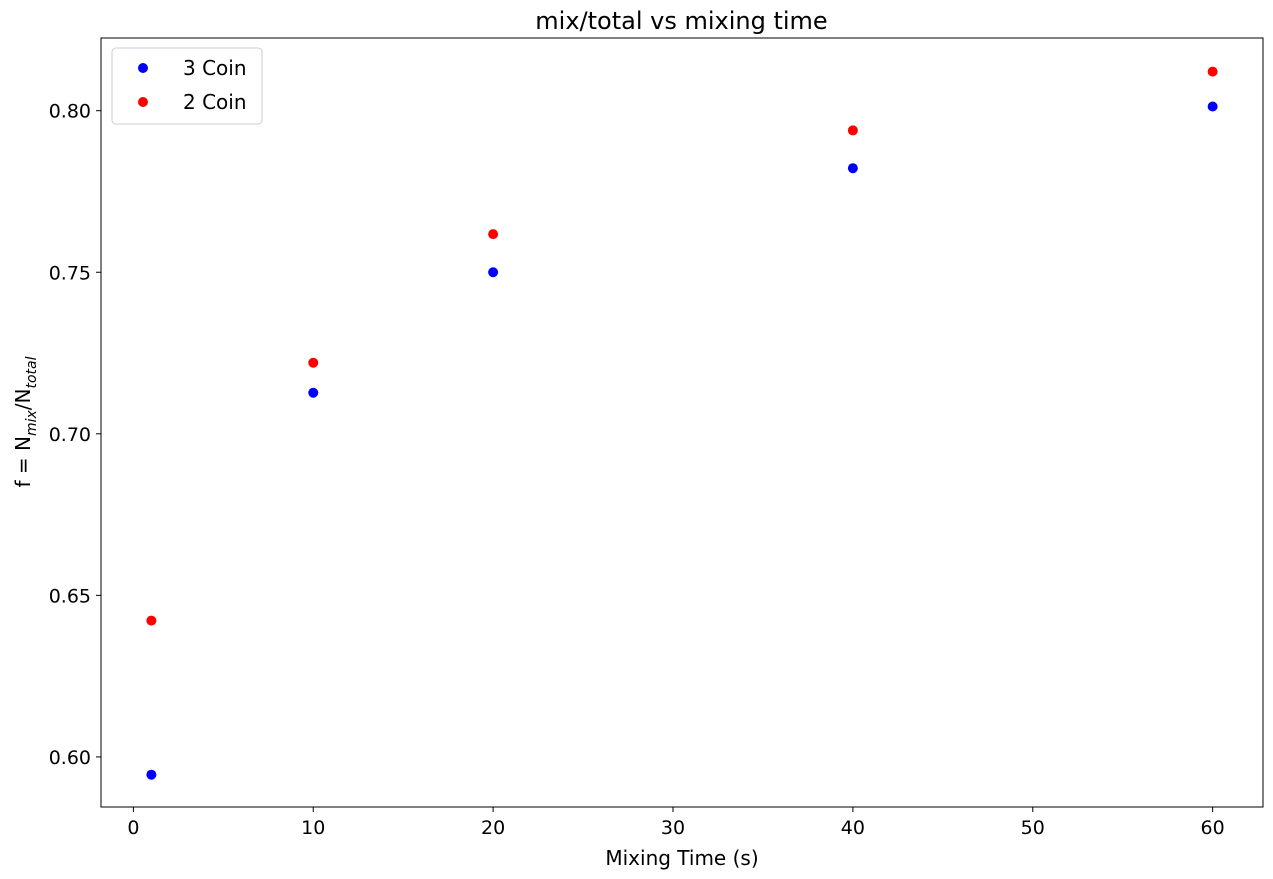 The width and height of the screenshot is (1273, 879). Describe the element at coordinates (32, 422) in the screenshot. I see `y-axis-title-sub-mix: mix` at that location.